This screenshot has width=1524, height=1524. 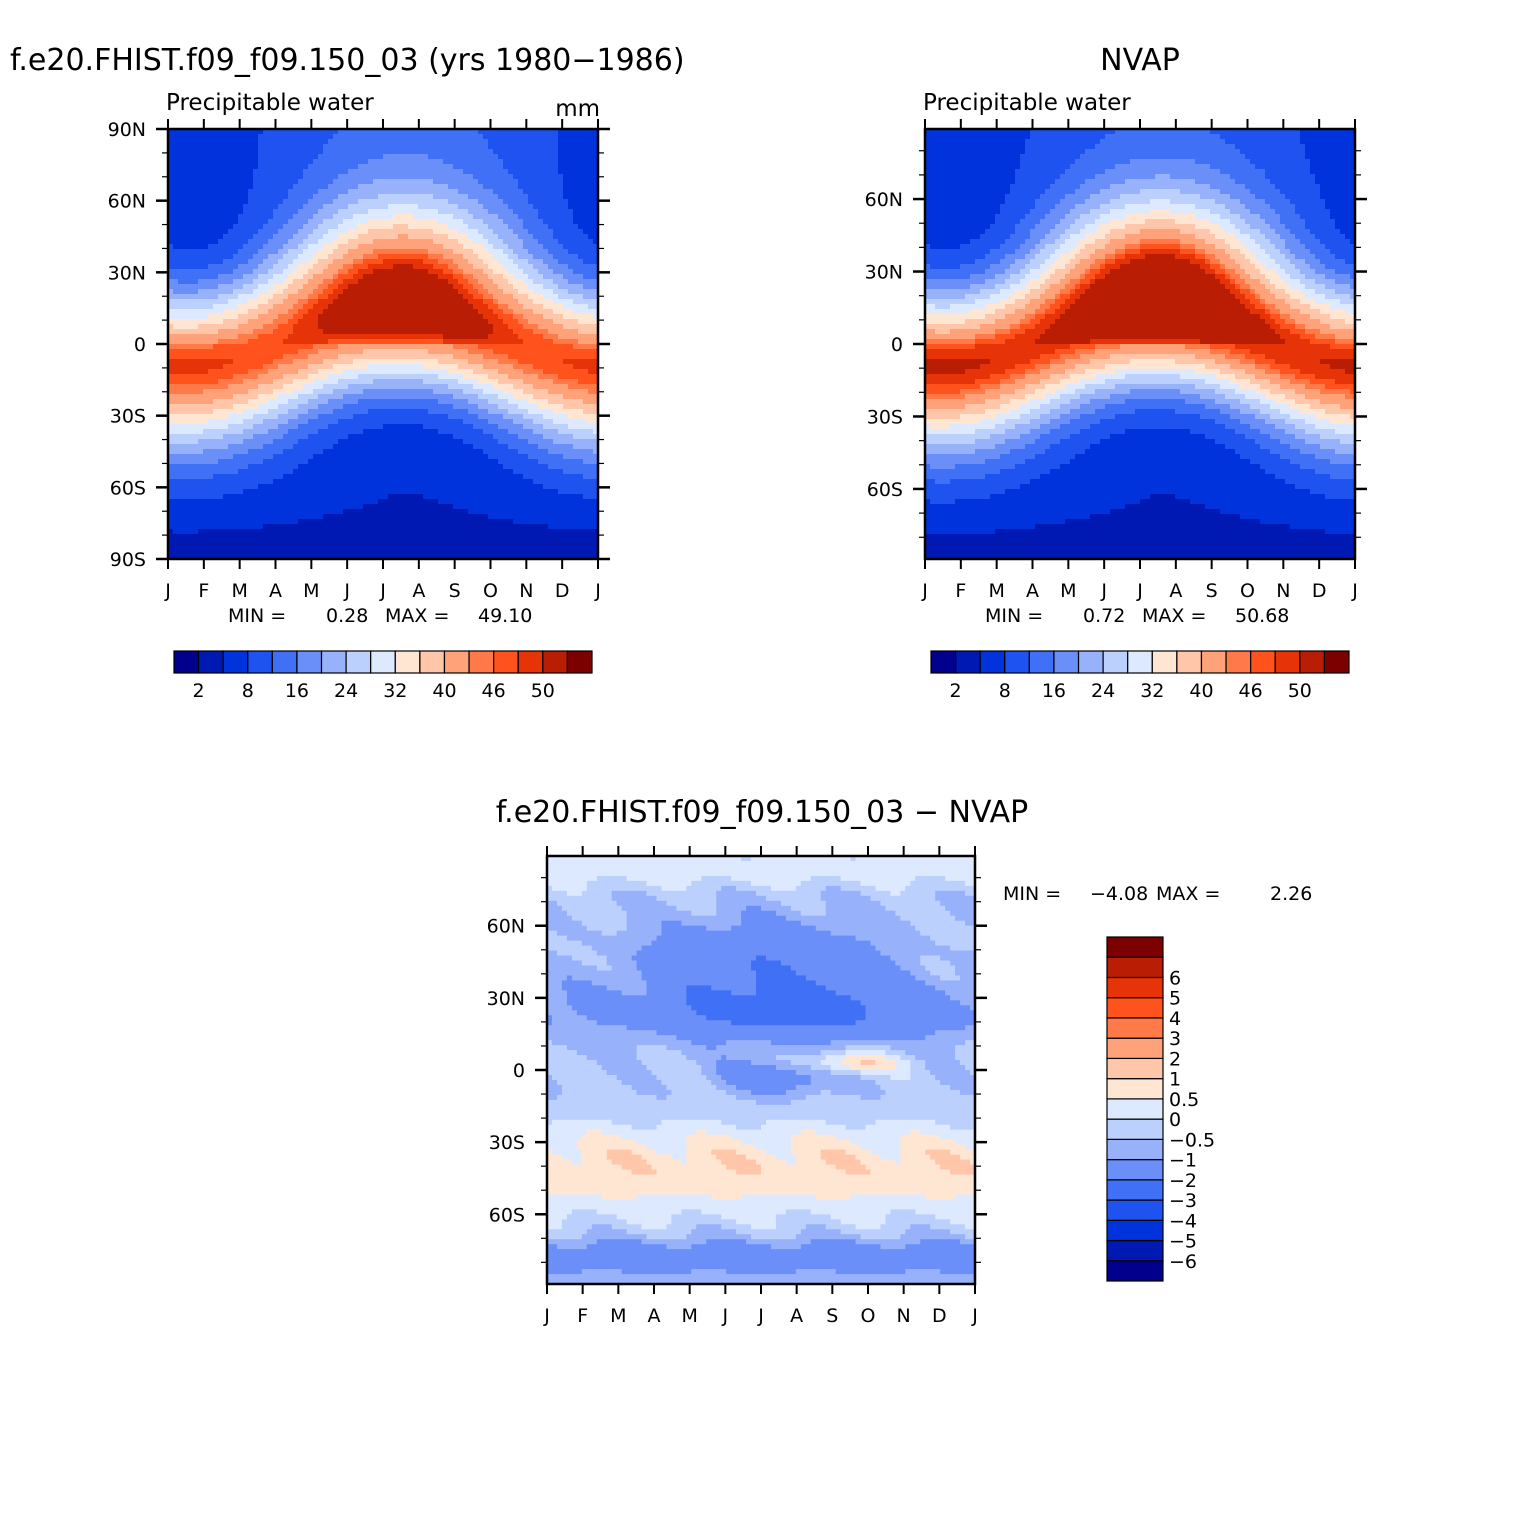 I want to click on y-tick-label: 0, so click(x=897, y=345).